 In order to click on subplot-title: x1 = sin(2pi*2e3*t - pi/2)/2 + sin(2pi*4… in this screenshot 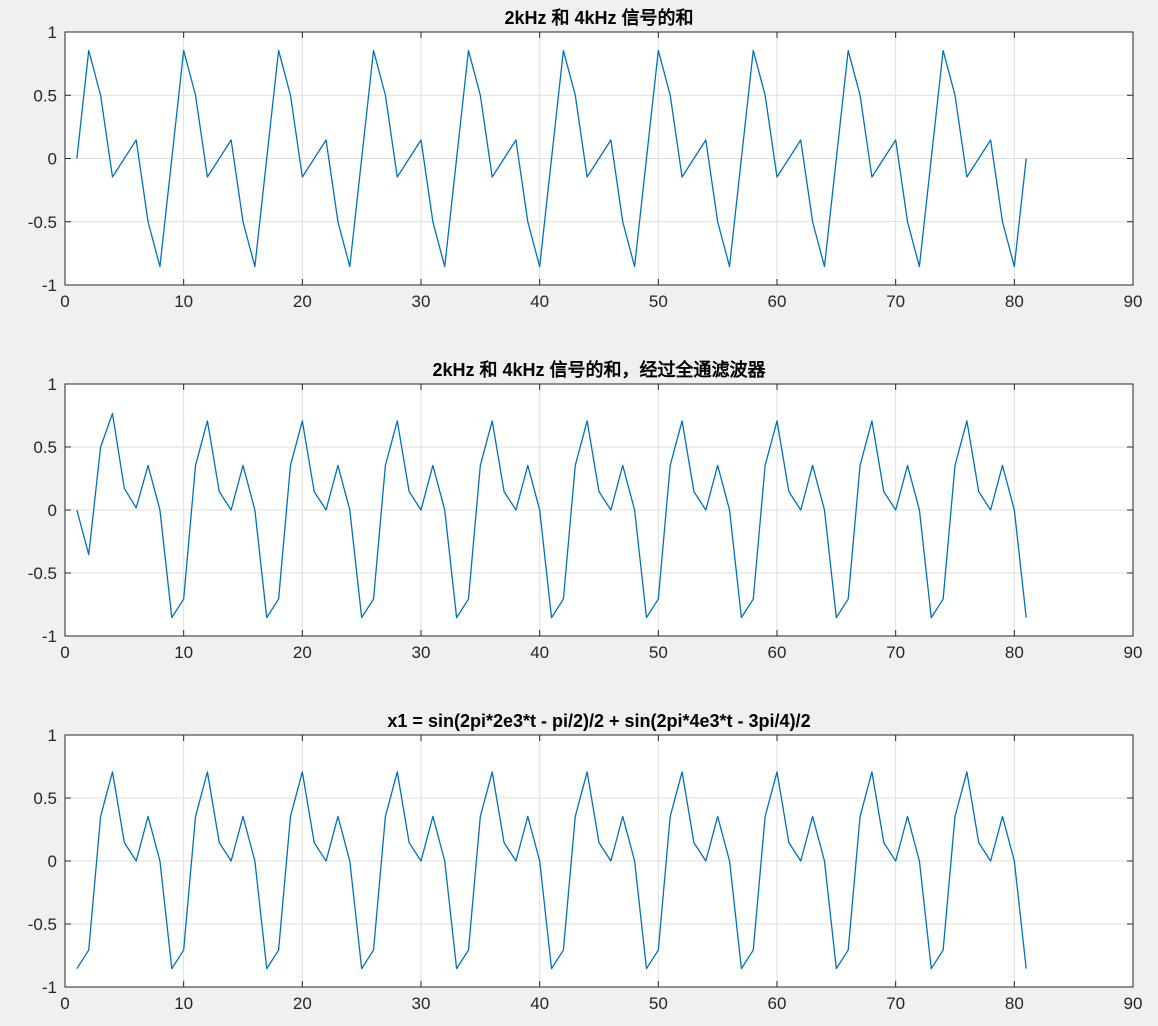, I will do `click(598, 721)`.